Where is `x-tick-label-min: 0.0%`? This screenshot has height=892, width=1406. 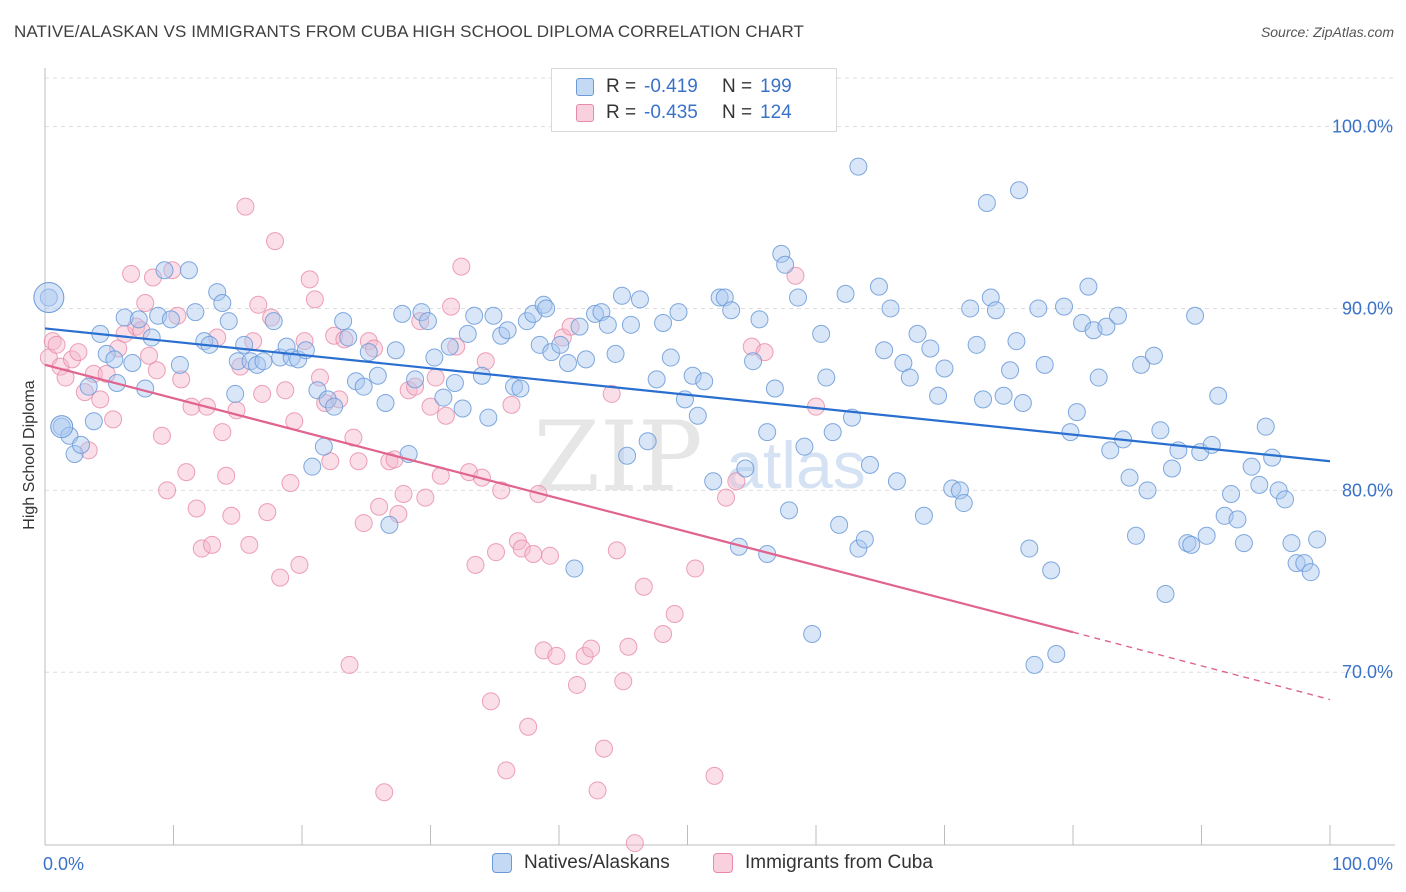 x-tick-label-min: 0.0% is located at coordinates (63, 864).